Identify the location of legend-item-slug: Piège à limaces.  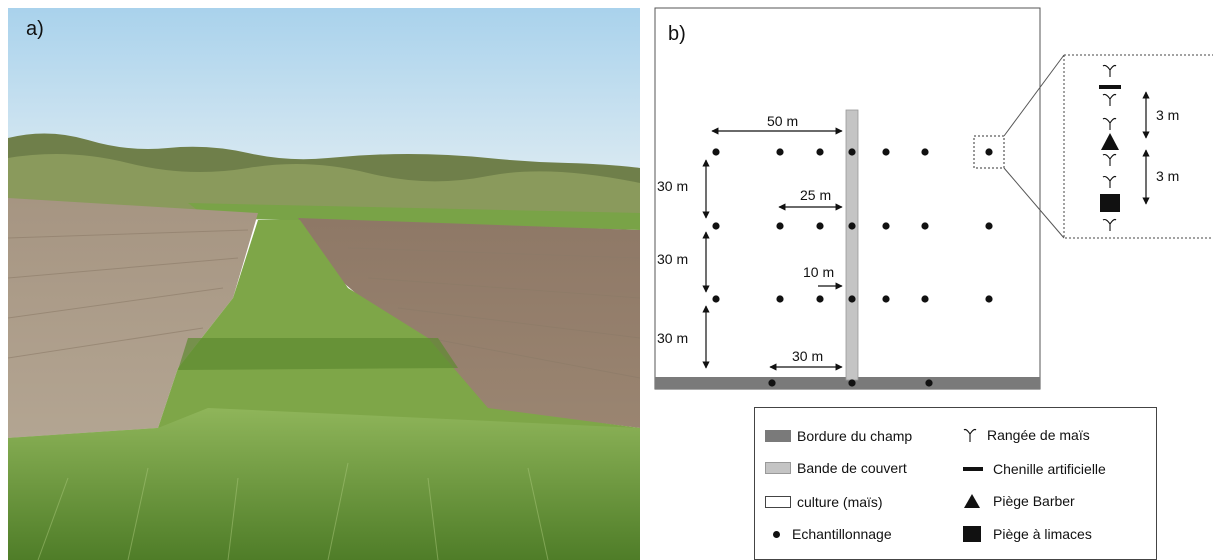
(1027, 534).